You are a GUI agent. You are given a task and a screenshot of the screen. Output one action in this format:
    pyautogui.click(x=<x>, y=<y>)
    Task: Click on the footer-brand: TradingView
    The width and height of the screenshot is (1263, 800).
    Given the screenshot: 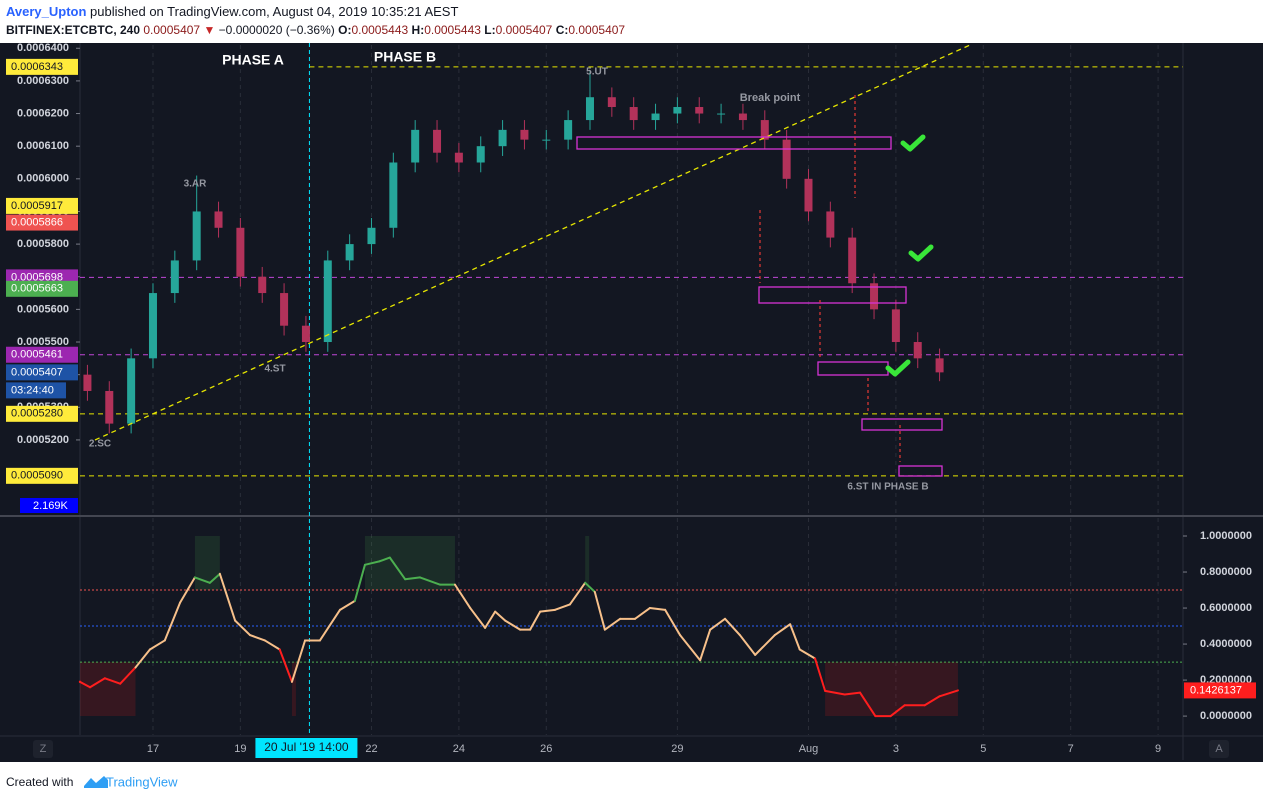 What is the action you would take?
    pyautogui.click(x=142, y=781)
    